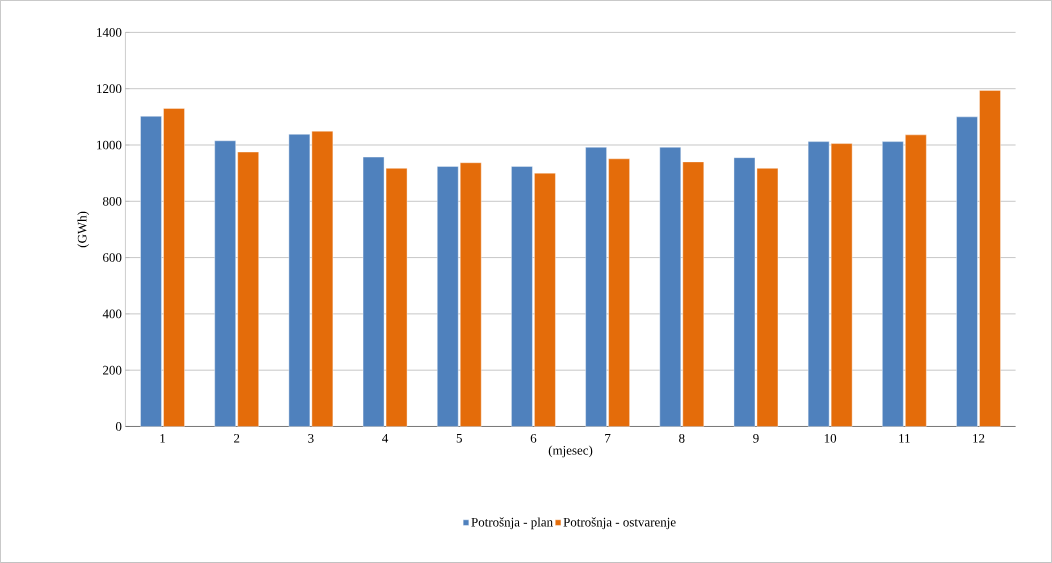 The image size is (1052, 563). What do you see at coordinates (109, 89) in the screenshot?
I see `y-tick-label: 1200` at bounding box center [109, 89].